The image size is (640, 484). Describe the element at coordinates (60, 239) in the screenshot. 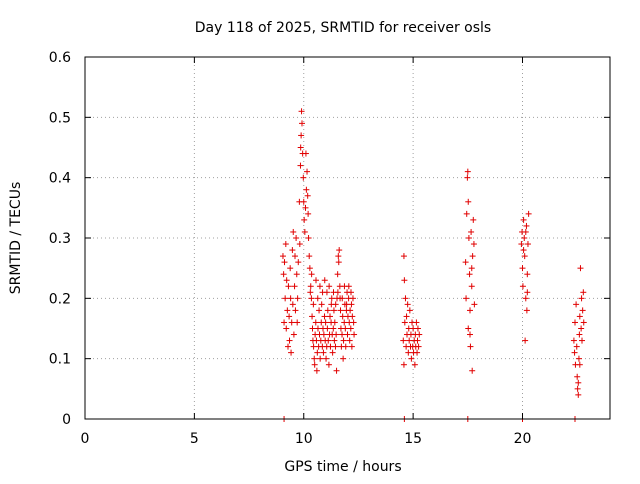

I see `y-tick-label: 0.3` at that location.